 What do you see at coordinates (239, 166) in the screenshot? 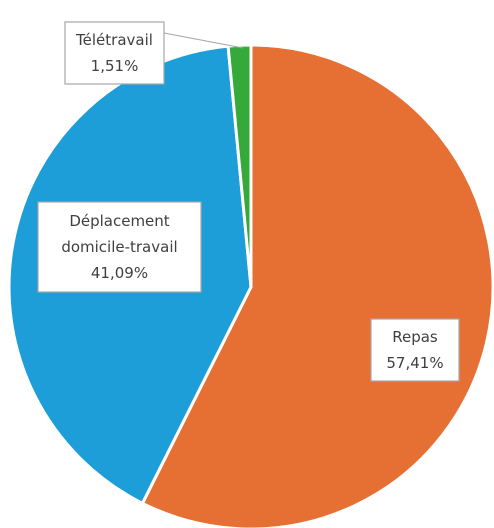
I see `pie-slice-t-l-travail` at bounding box center [239, 166].